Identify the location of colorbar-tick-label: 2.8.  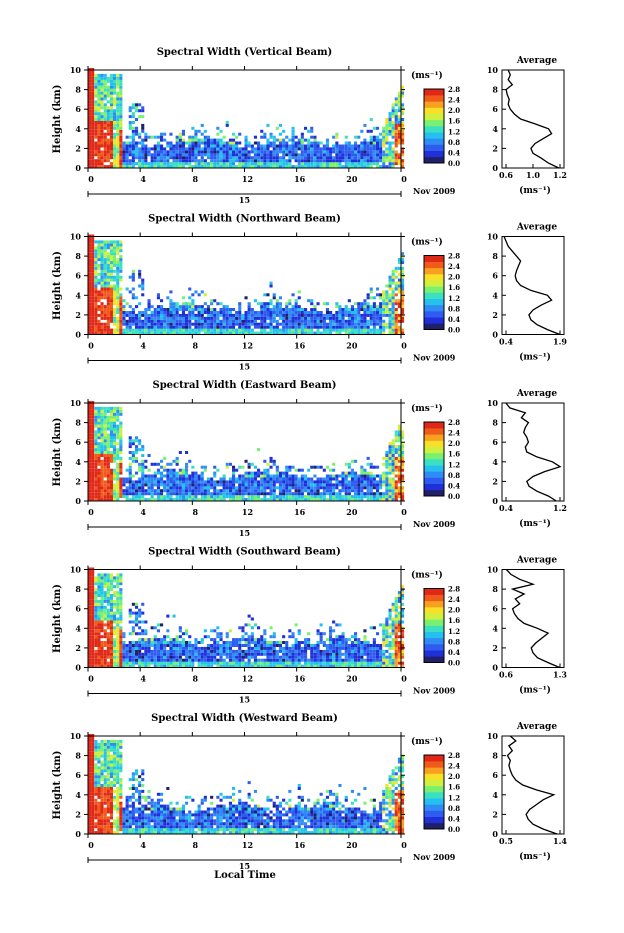
(454, 89).